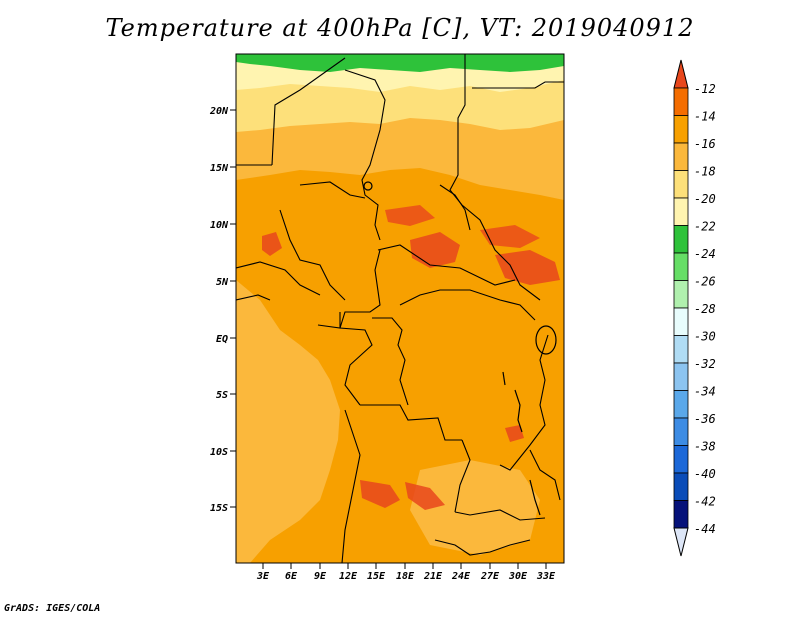  I want to click on colorbar-label: -30, so click(705, 337).